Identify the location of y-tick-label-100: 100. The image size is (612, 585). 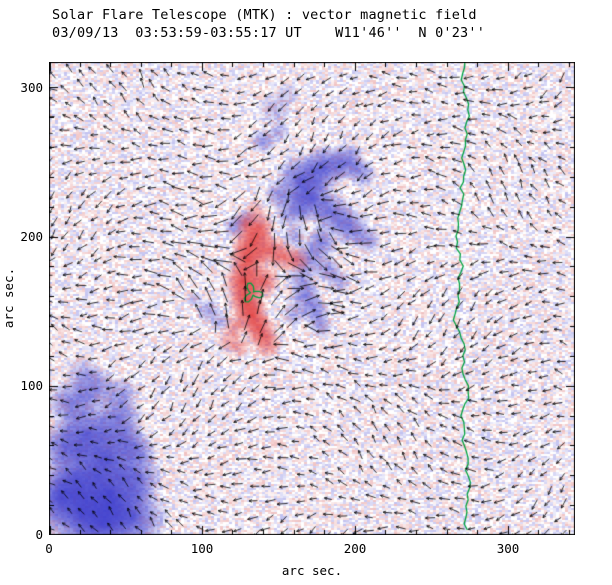
(31, 385).